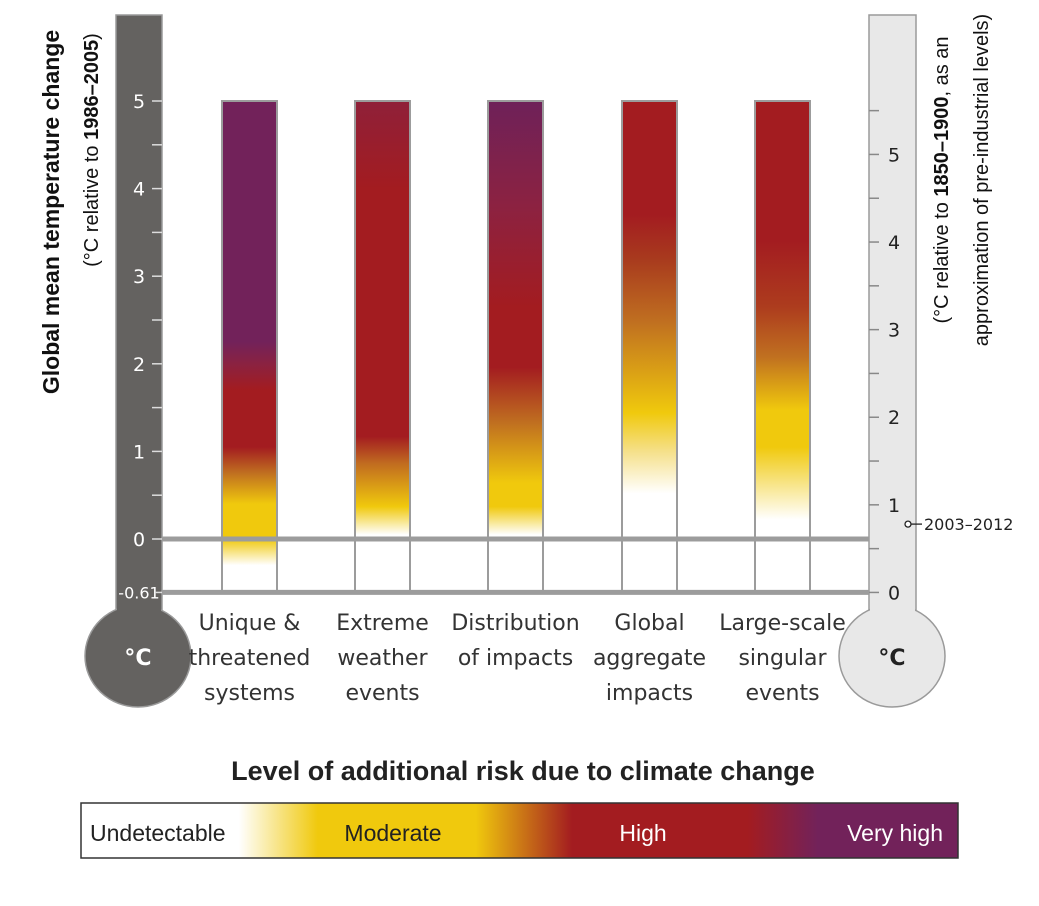 The height and width of the screenshot is (906, 1039). What do you see at coordinates (139, 102) in the screenshot?
I see `left-tick-label: 5` at bounding box center [139, 102].